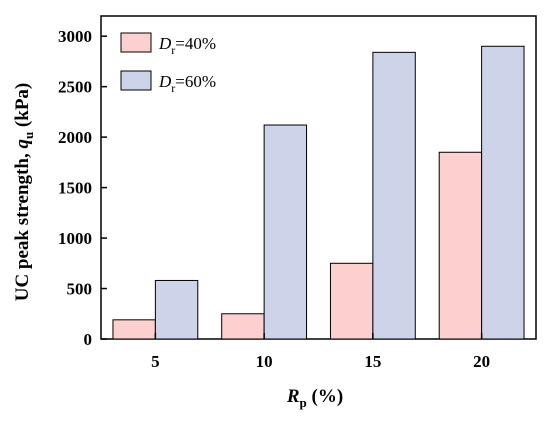 This screenshot has height=428, width=550. I want to click on bar-dr60-rp10, so click(285, 232).